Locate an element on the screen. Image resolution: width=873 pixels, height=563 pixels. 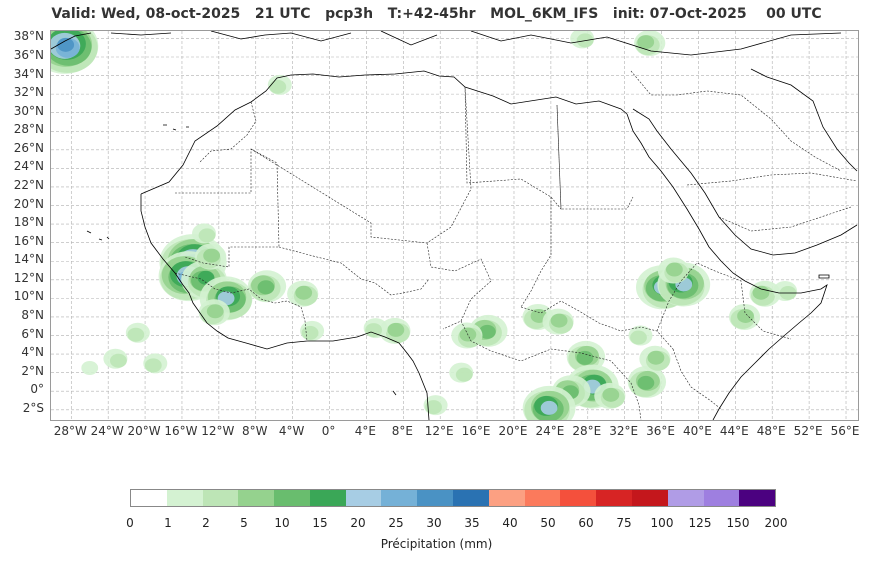
latitude-label: 24°N is located at coordinates (28, 166).